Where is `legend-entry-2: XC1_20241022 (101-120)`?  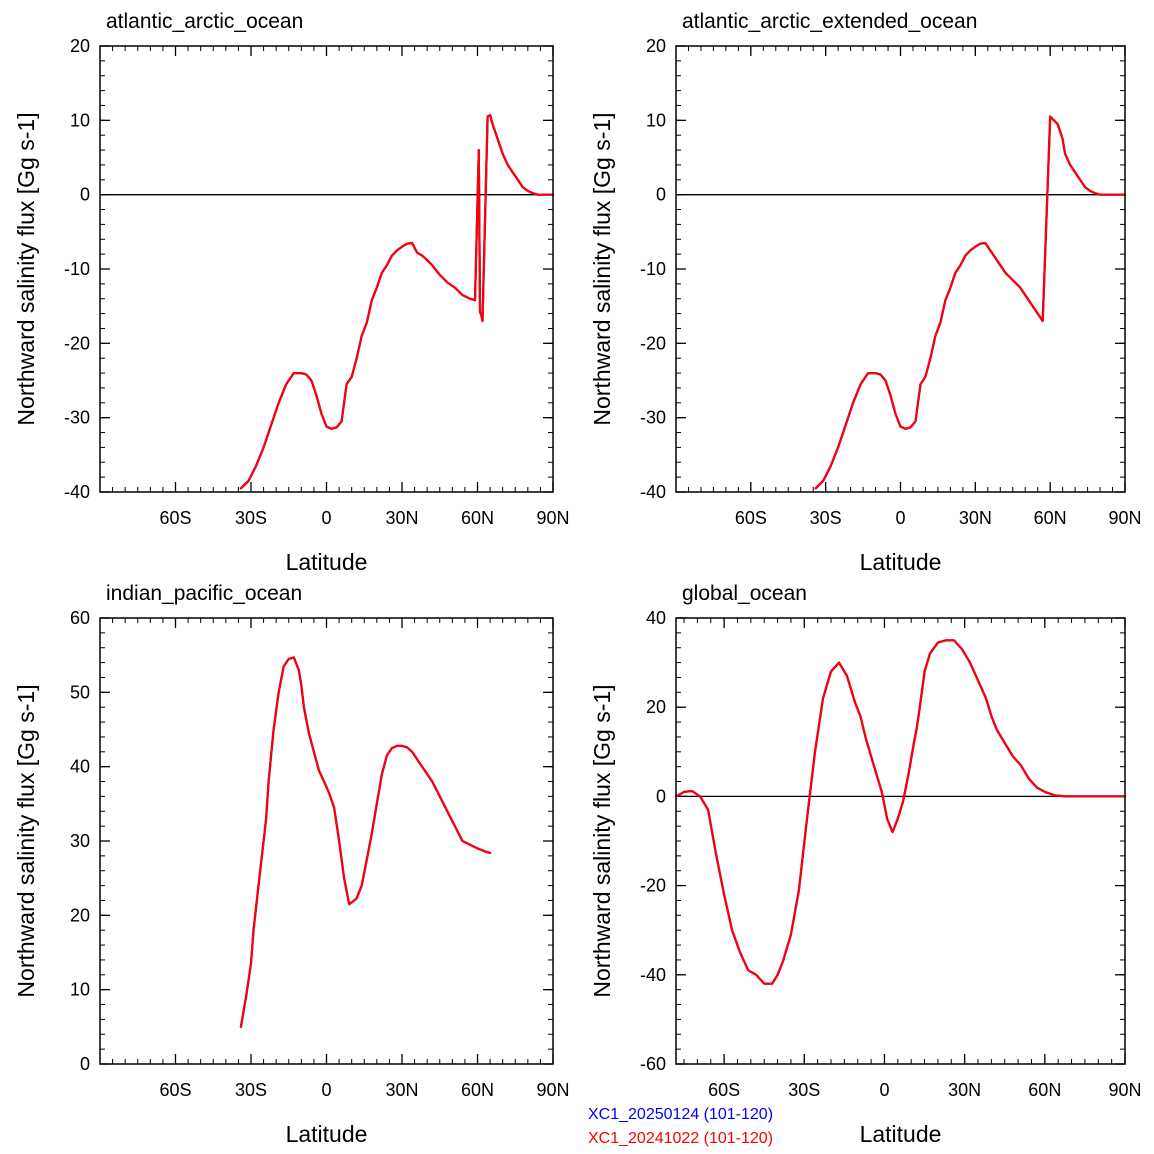 legend-entry-2: XC1_20241022 (101-120) is located at coordinates (680, 1138).